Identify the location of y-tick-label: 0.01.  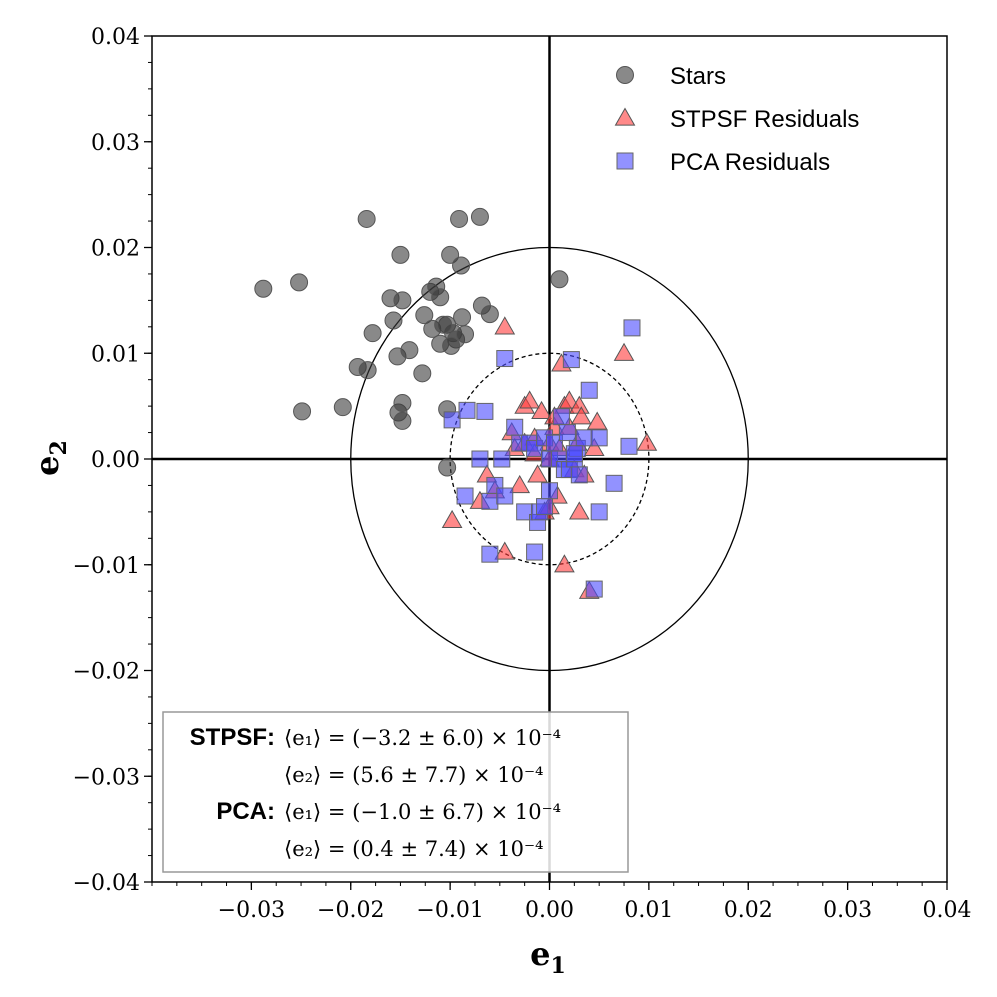
(115, 354).